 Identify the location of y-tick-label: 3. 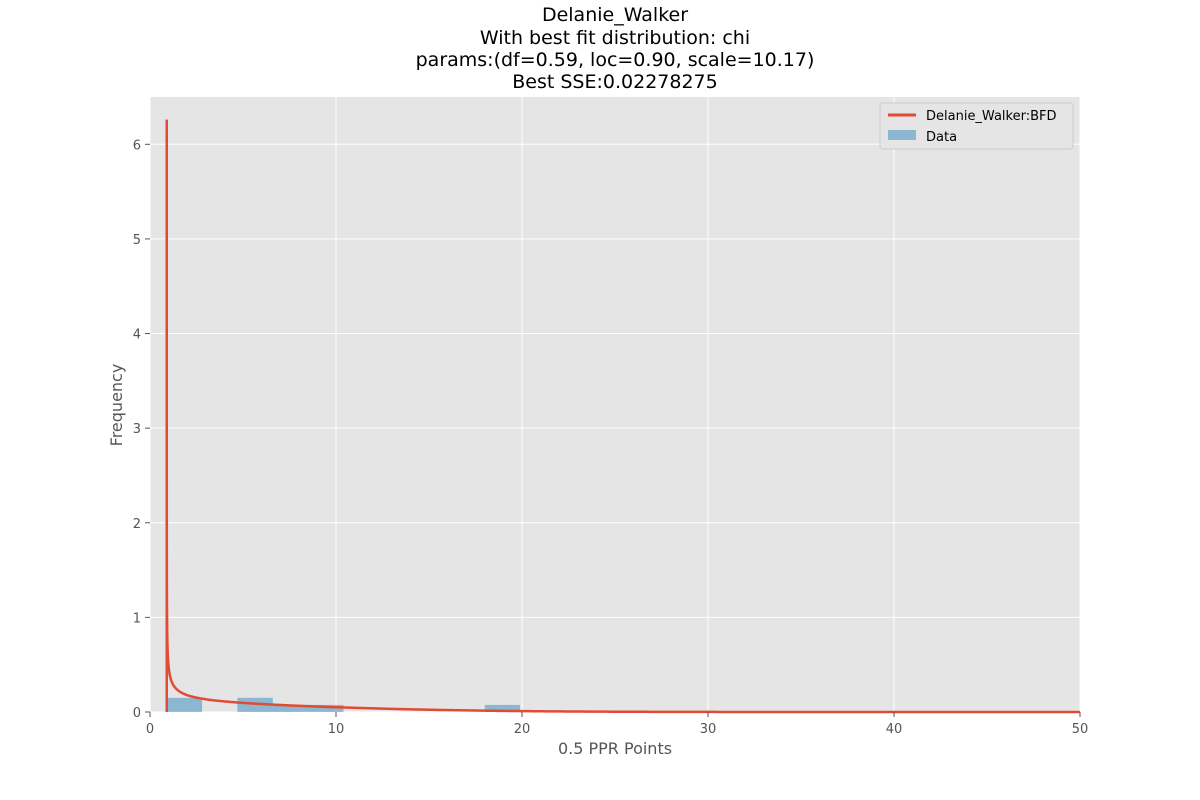
(137, 429).